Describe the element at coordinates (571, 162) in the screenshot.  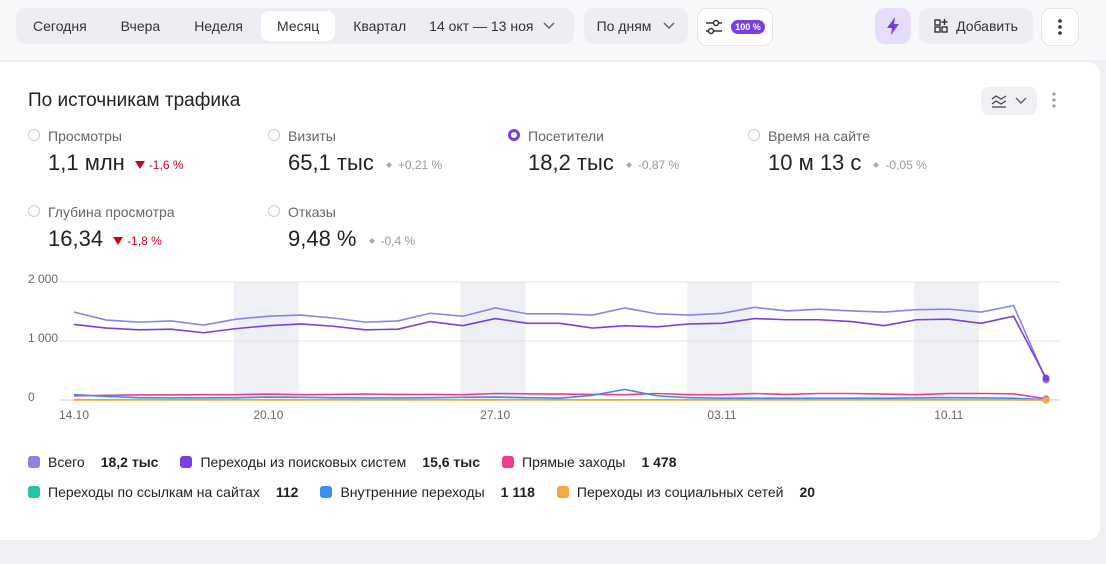
I see `metric-value: 18,2 тыс` at that location.